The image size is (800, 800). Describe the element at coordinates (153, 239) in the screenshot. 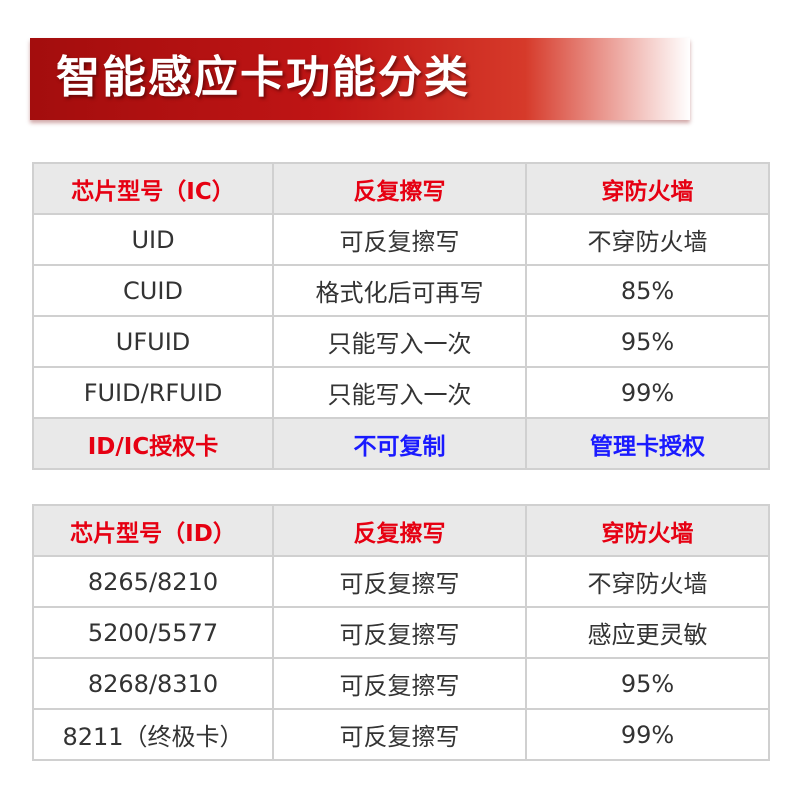

I see `table-row-cell: UID` at that location.